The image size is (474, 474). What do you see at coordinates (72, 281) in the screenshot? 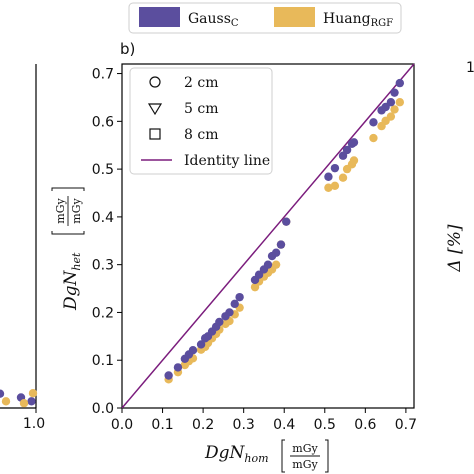
I see `y-axis-label: DgNhet` at bounding box center [72, 281].